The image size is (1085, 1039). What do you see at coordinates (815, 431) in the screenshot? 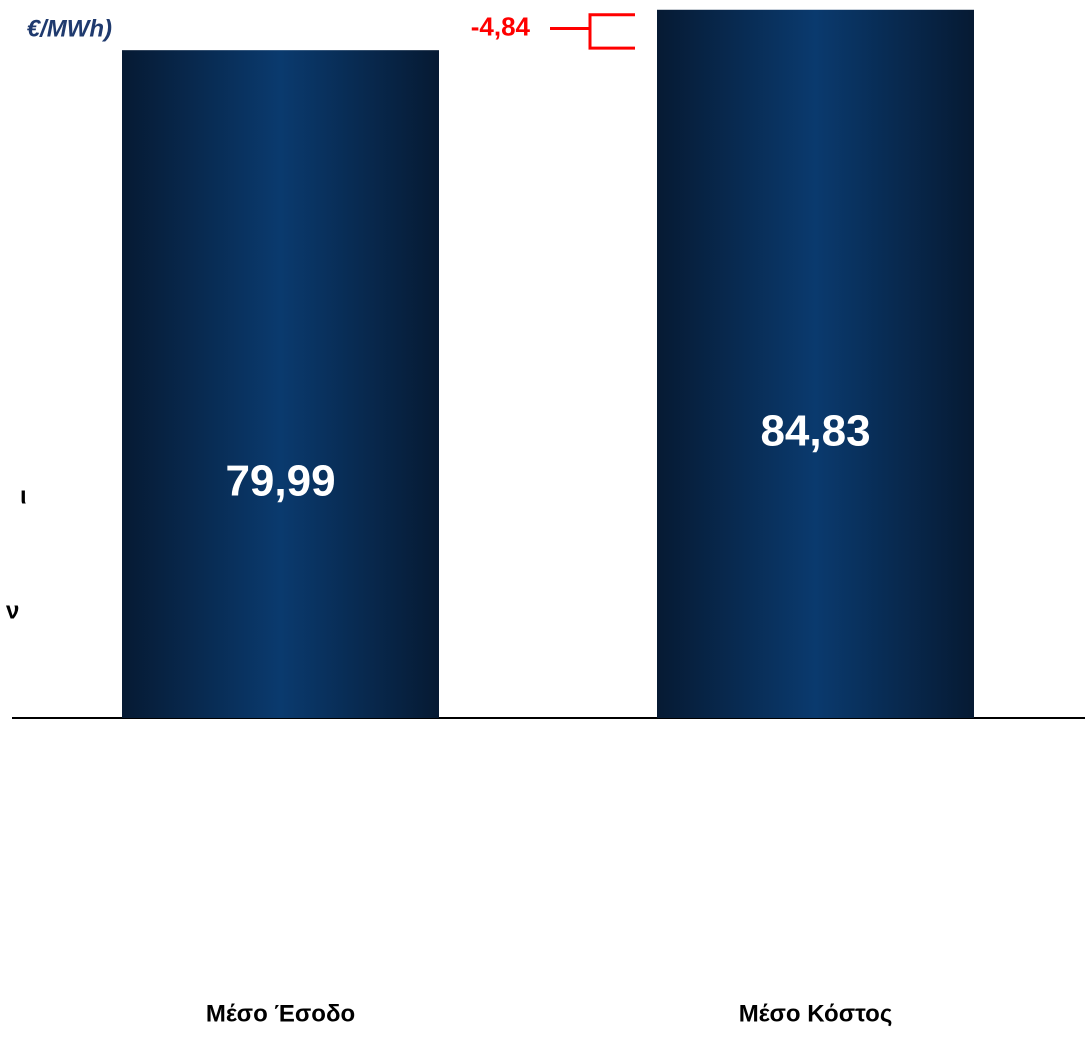
I see `value-label: 84,83` at bounding box center [815, 431].